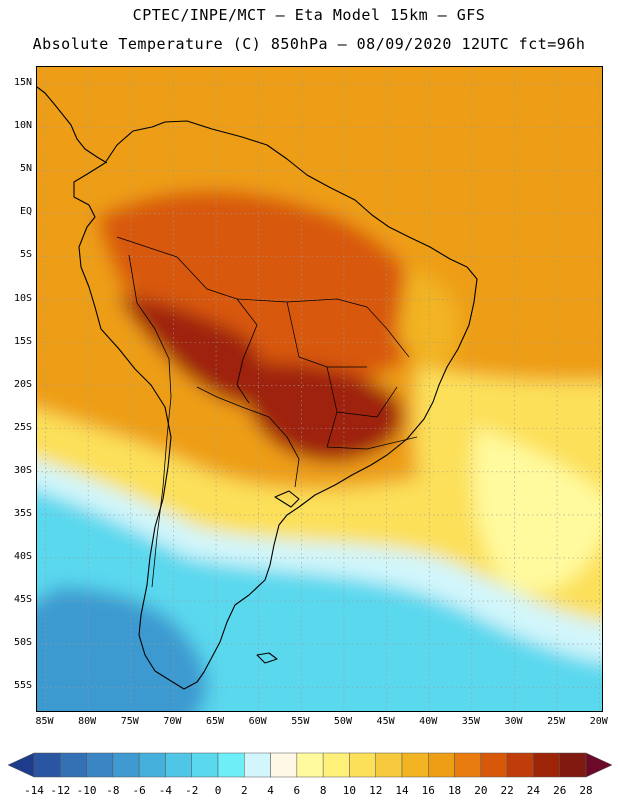 This screenshot has height=800, width=618. Describe the element at coordinates (22, 470) in the screenshot. I see `lat-tick-label: 30S` at that location.